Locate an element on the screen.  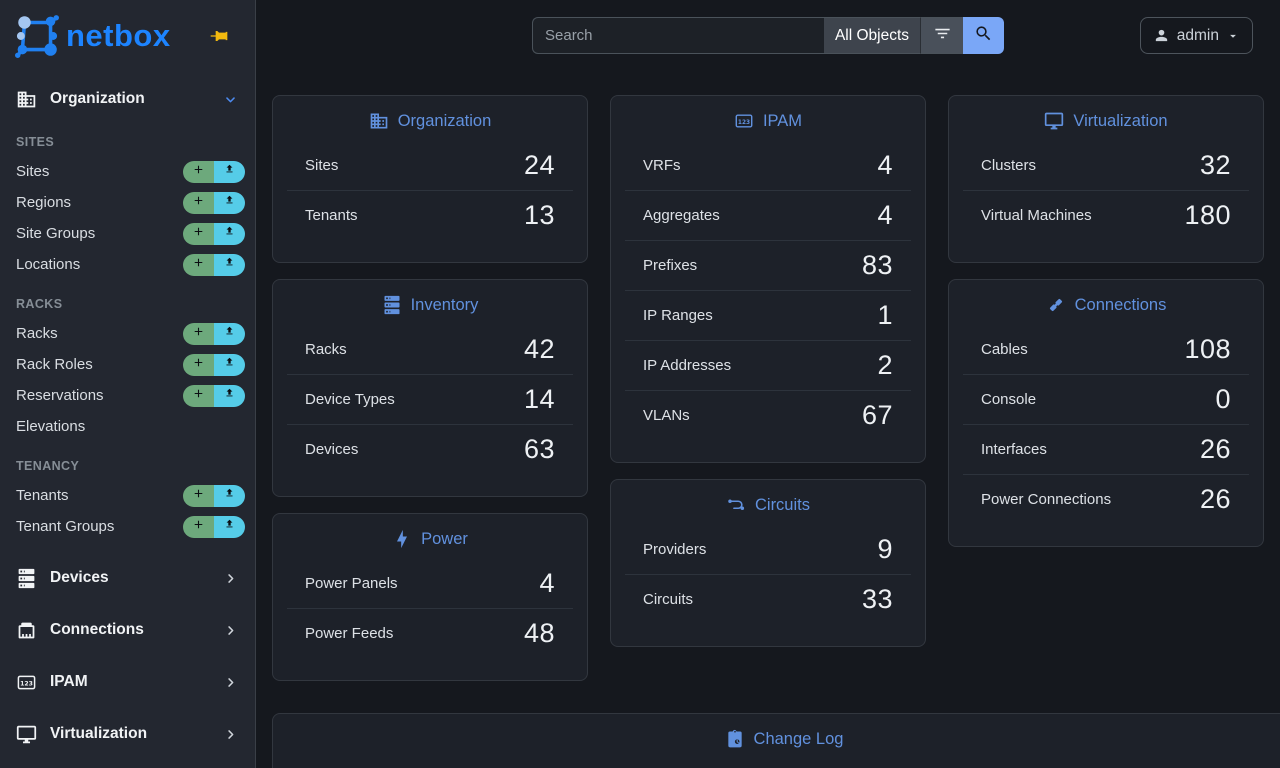
sidebar-item-reservations: Reservations is located at coordinates (127, 395).